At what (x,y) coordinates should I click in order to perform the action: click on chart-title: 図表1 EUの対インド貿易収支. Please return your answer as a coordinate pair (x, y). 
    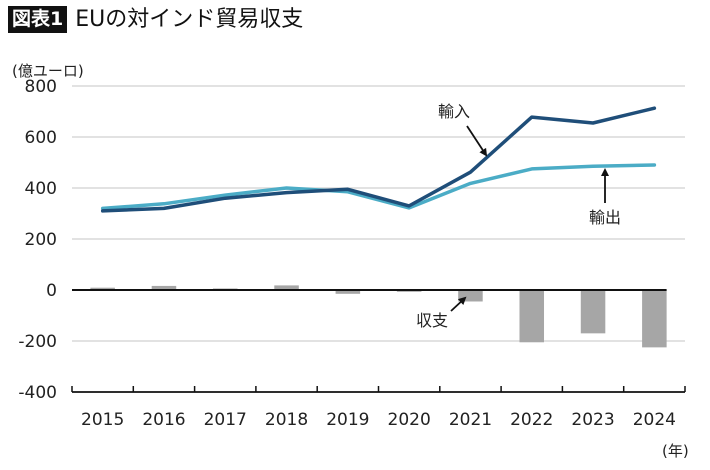
    Looking at the image, I should click on (155, 19).